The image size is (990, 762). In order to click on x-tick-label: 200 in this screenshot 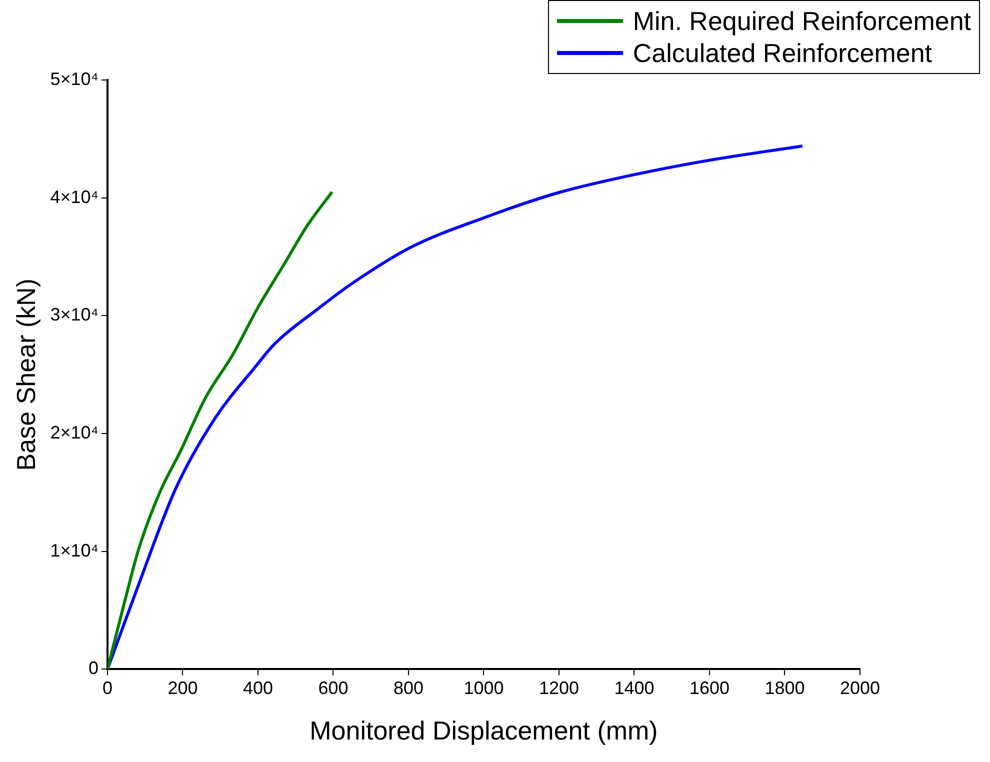, I will do `click(183, 688)`.